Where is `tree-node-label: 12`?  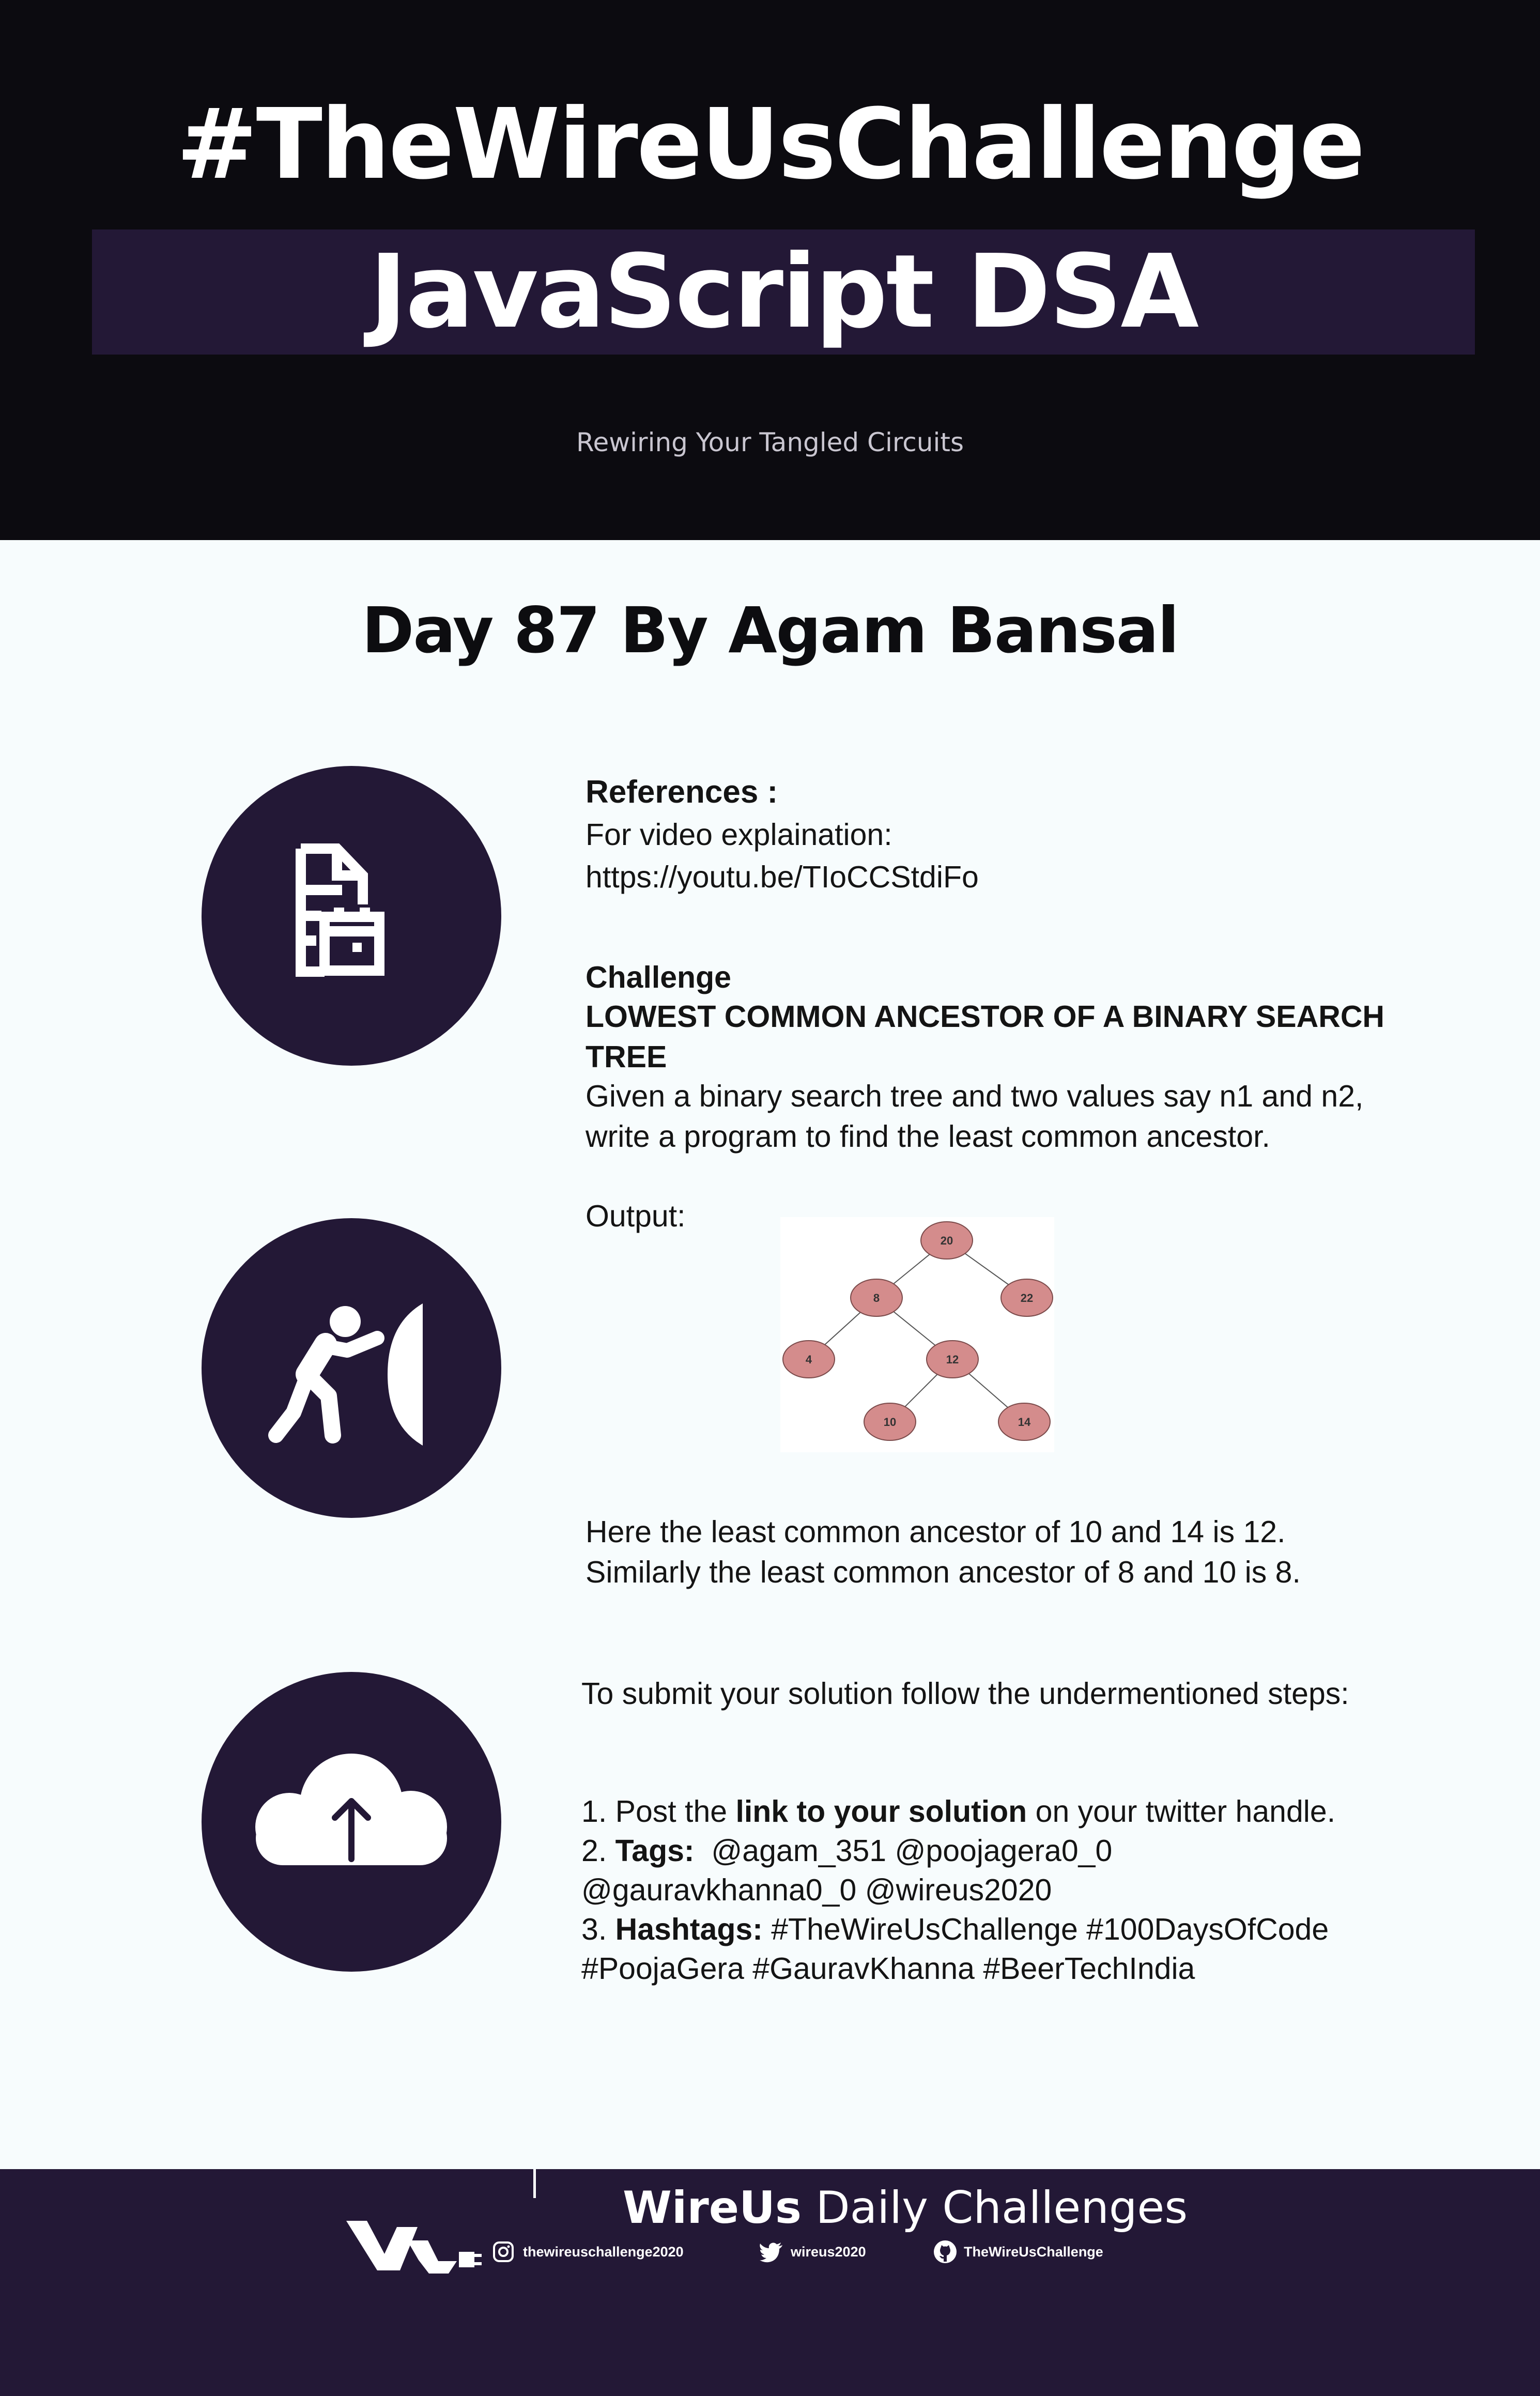 tree-node-label: 12 is located at coordinates (953, 1359).